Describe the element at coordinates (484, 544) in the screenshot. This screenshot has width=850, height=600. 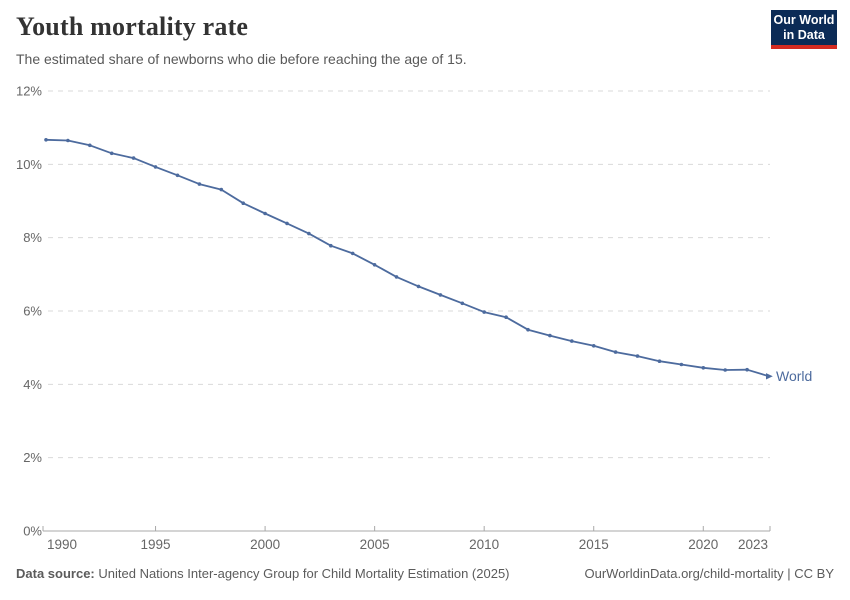
I see `x-axis-label: 2010` at that location.